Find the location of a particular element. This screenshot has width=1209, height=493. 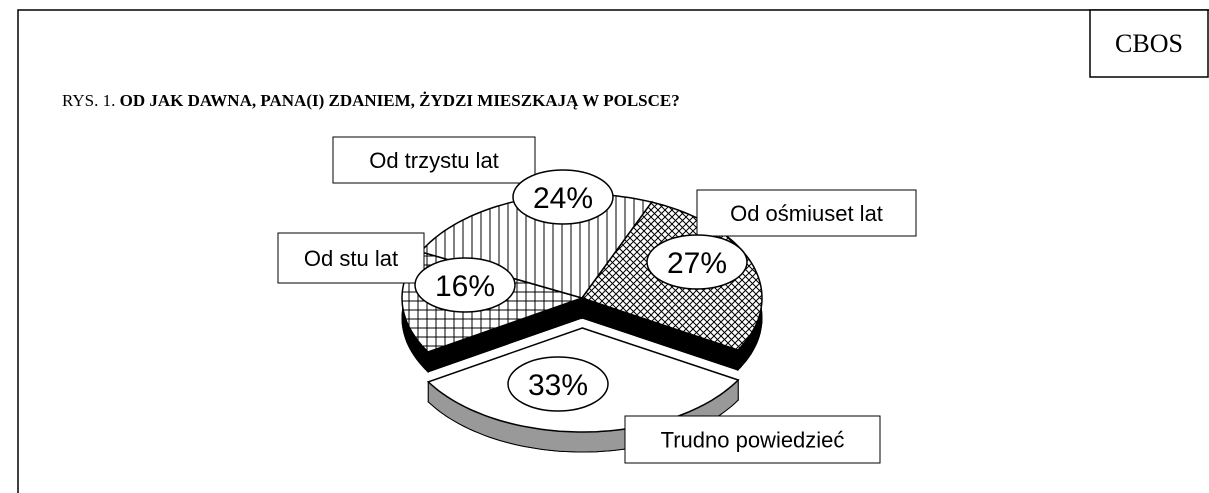

value-label: 27% is located at coordinates (697, 263).